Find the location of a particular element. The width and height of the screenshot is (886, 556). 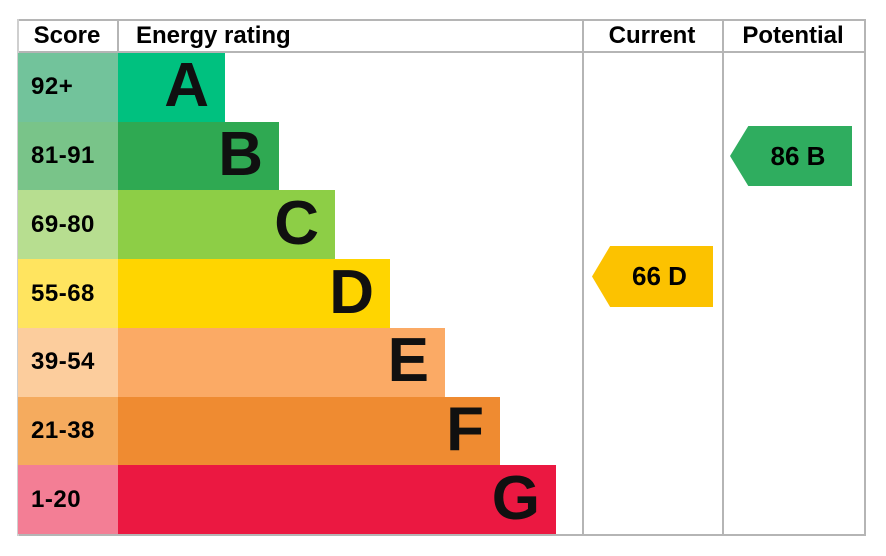

score-cell: 21-38 is located at coordinates (68, 431).